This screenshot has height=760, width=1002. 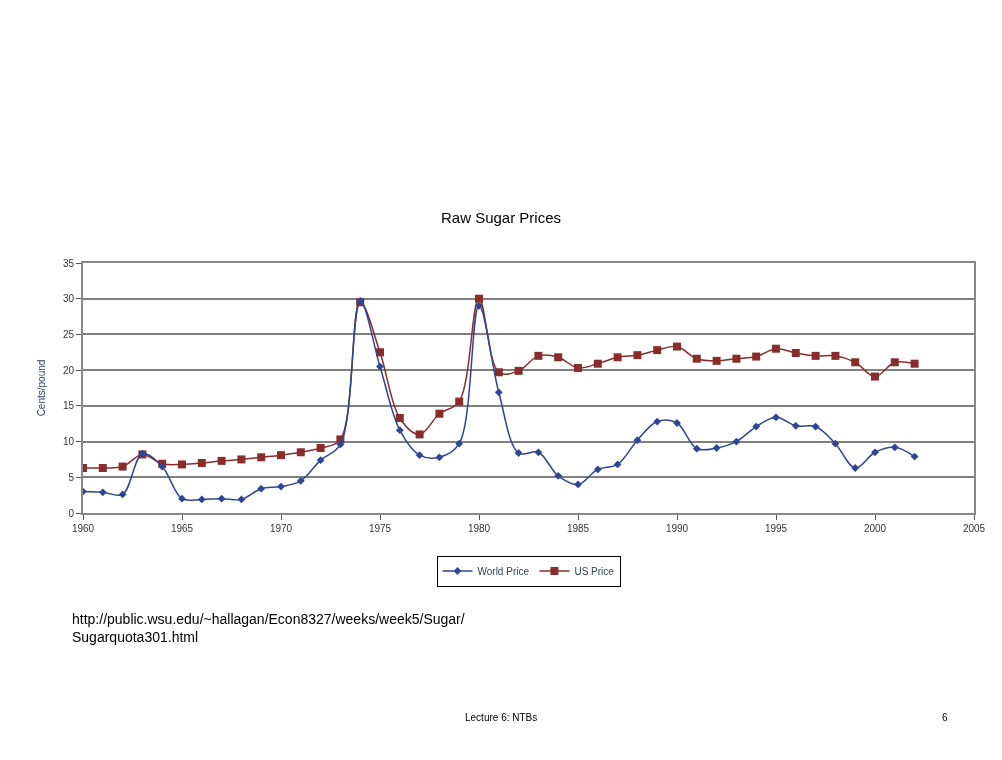 What do you see at coordinates (268, 628) in the screenshot?
I see `text: http://public.wsu.edu/~hallagan/Econ8327/weeks/week5/Sugar/Sugarquota301.html` at bounding box center [268, 628].